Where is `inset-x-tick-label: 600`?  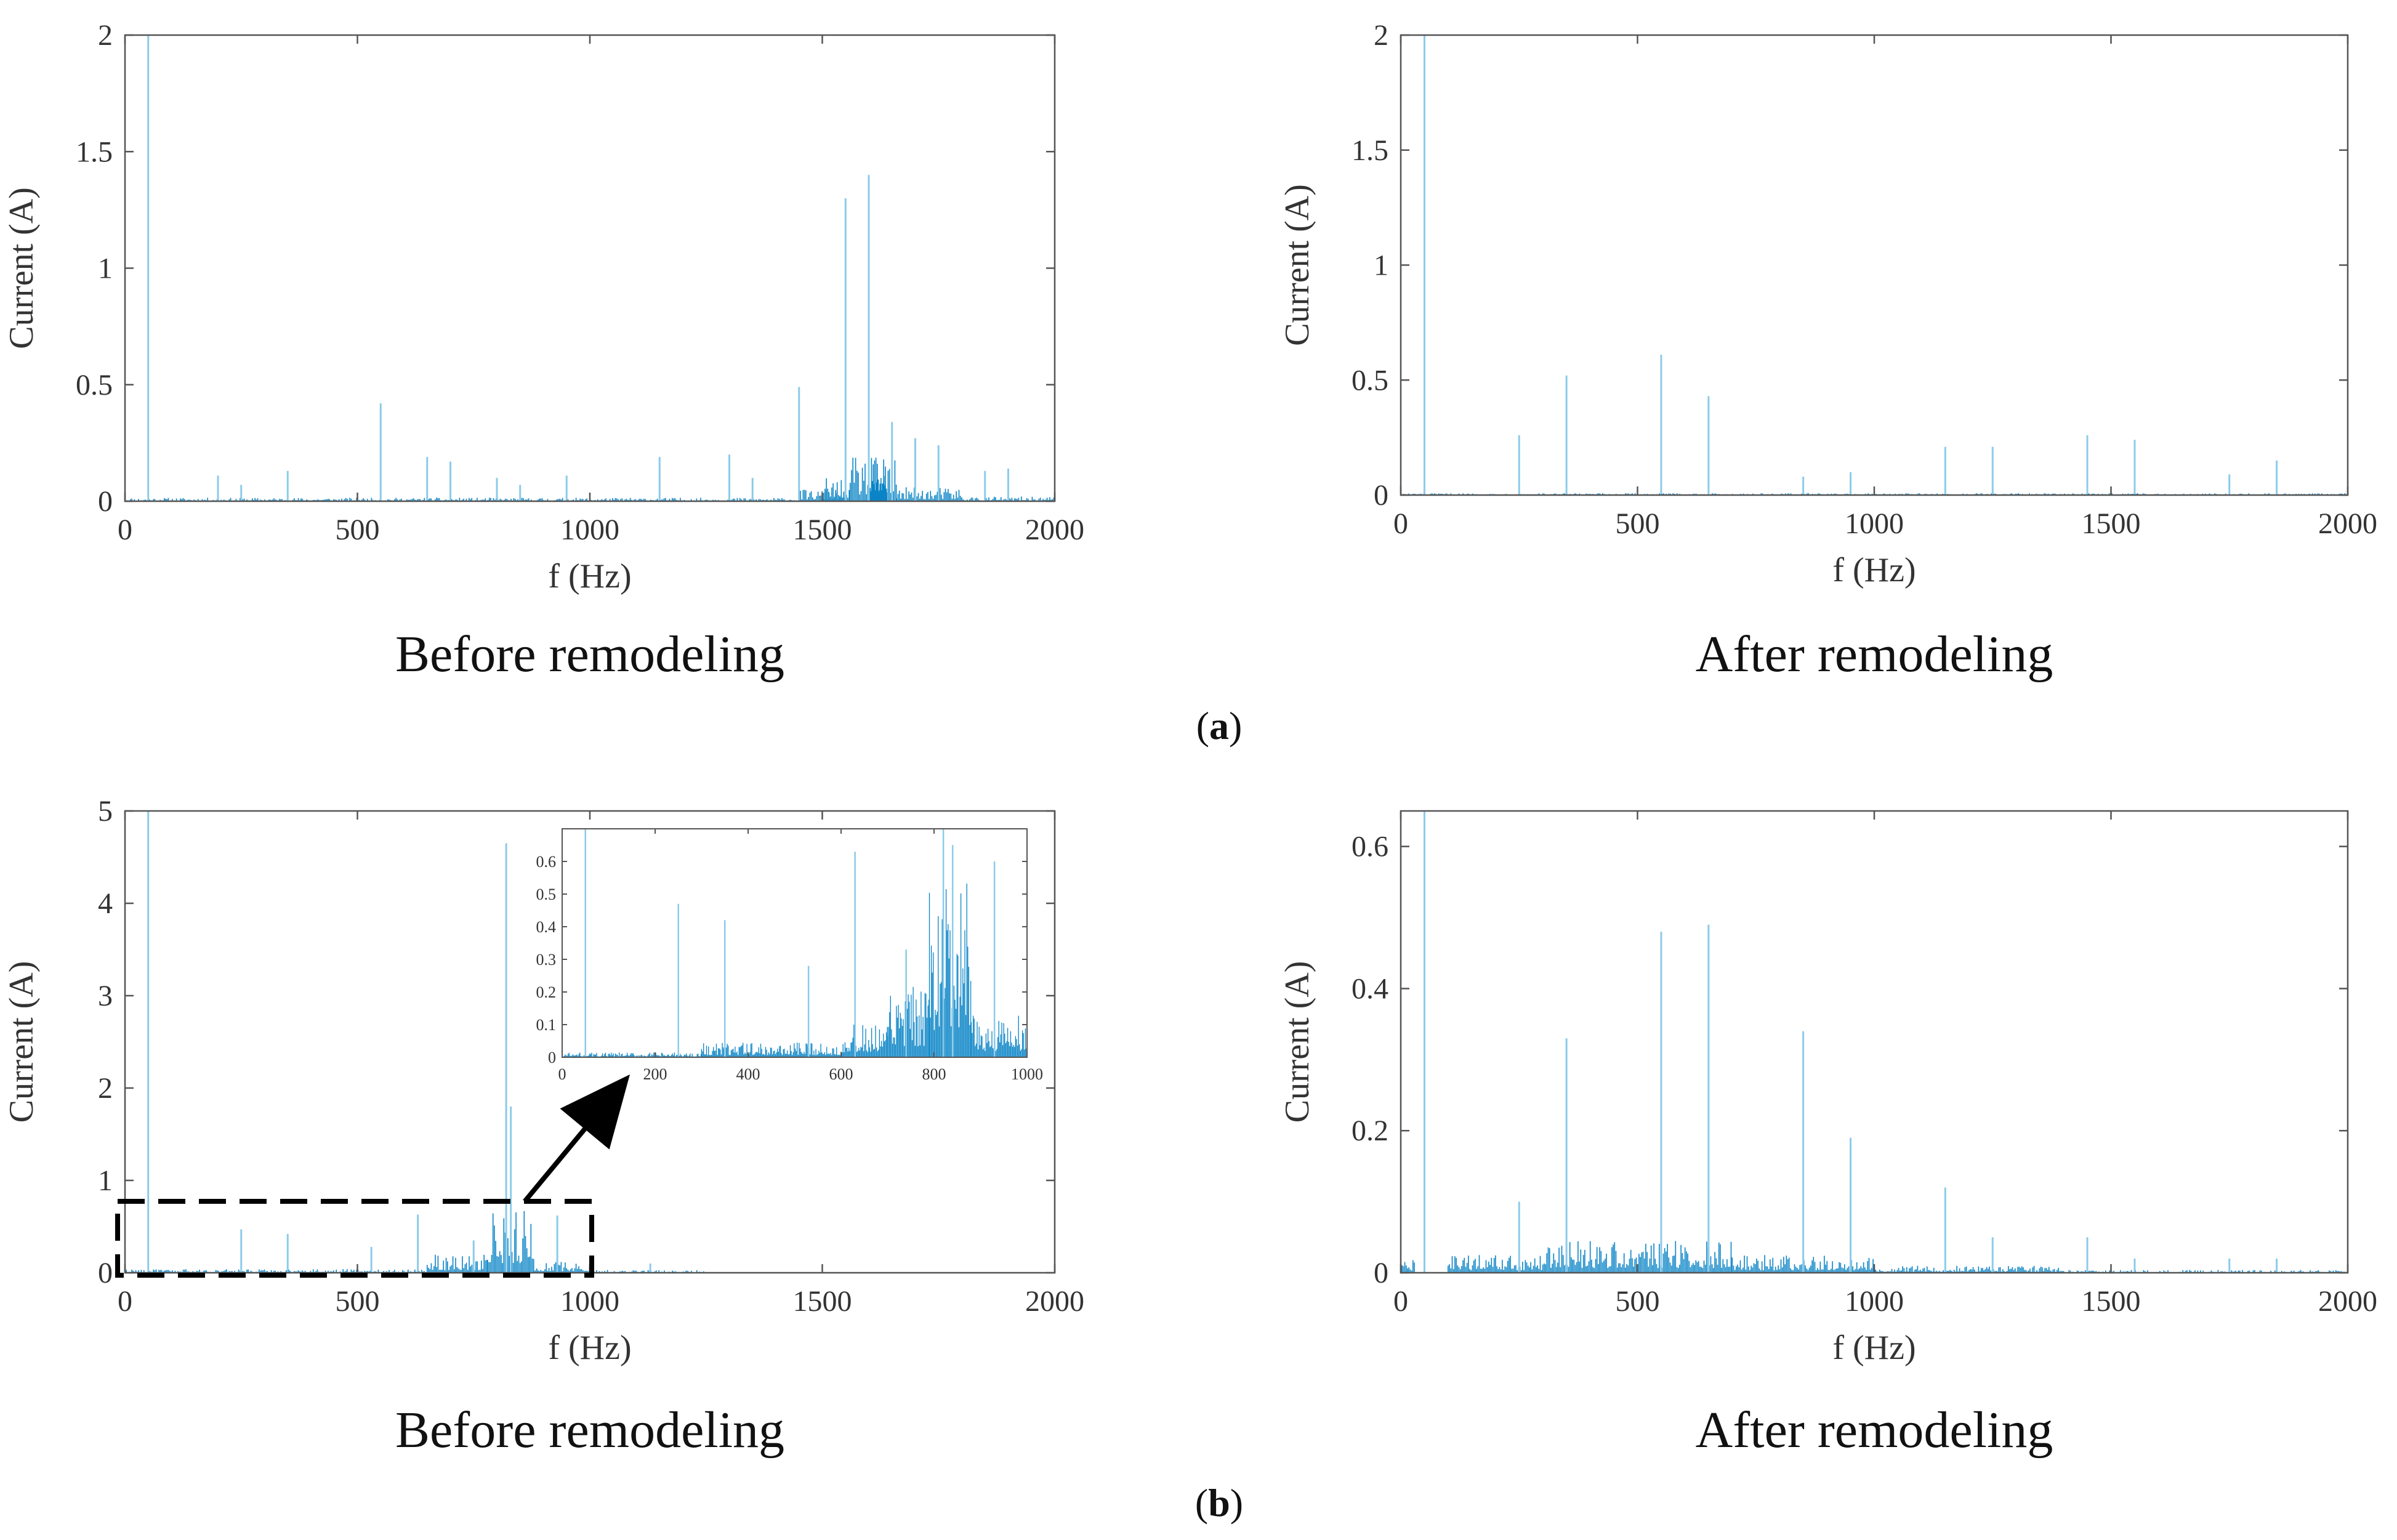 inset-x-tick-label: 600 is located at coordinates (841, 1074).